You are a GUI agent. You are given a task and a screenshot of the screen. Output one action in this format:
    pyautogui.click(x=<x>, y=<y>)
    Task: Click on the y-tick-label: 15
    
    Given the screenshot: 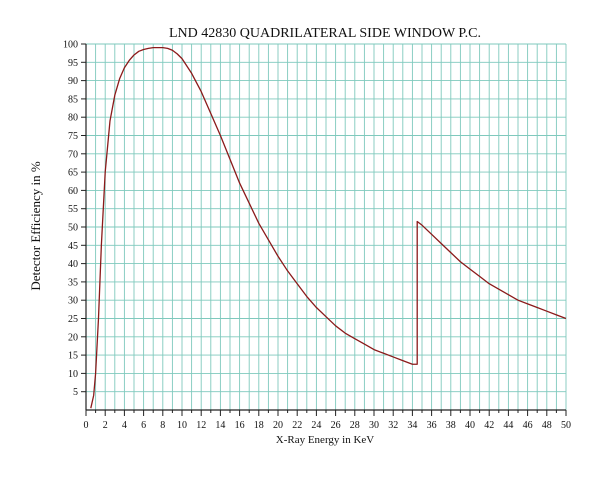 What is the action you would take?
    pyautogui.click(x=73, y=356)
    